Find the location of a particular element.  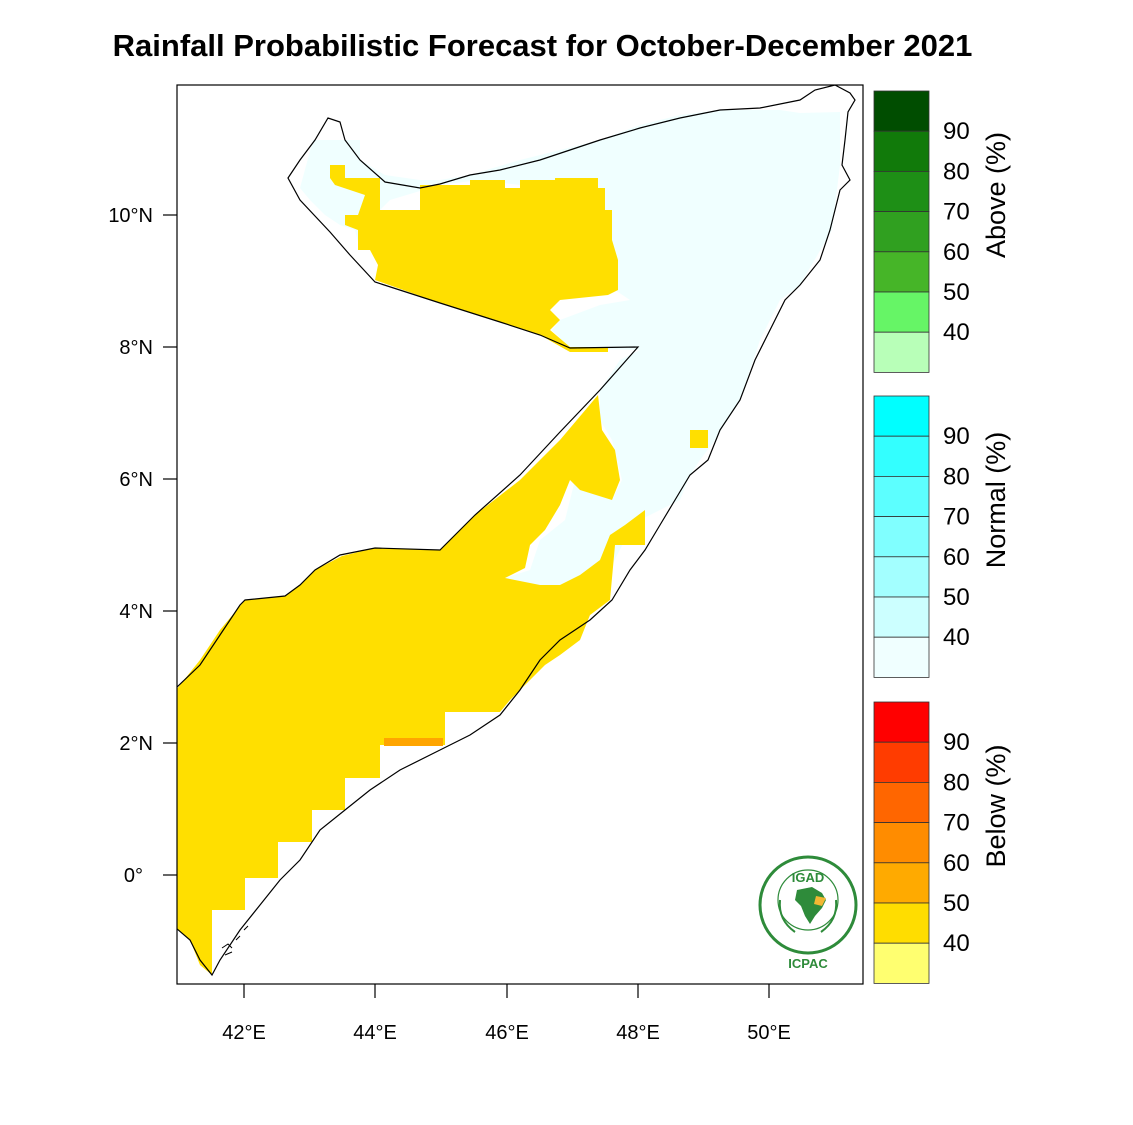

africa-map-icon is located at coordinates (810, 905).